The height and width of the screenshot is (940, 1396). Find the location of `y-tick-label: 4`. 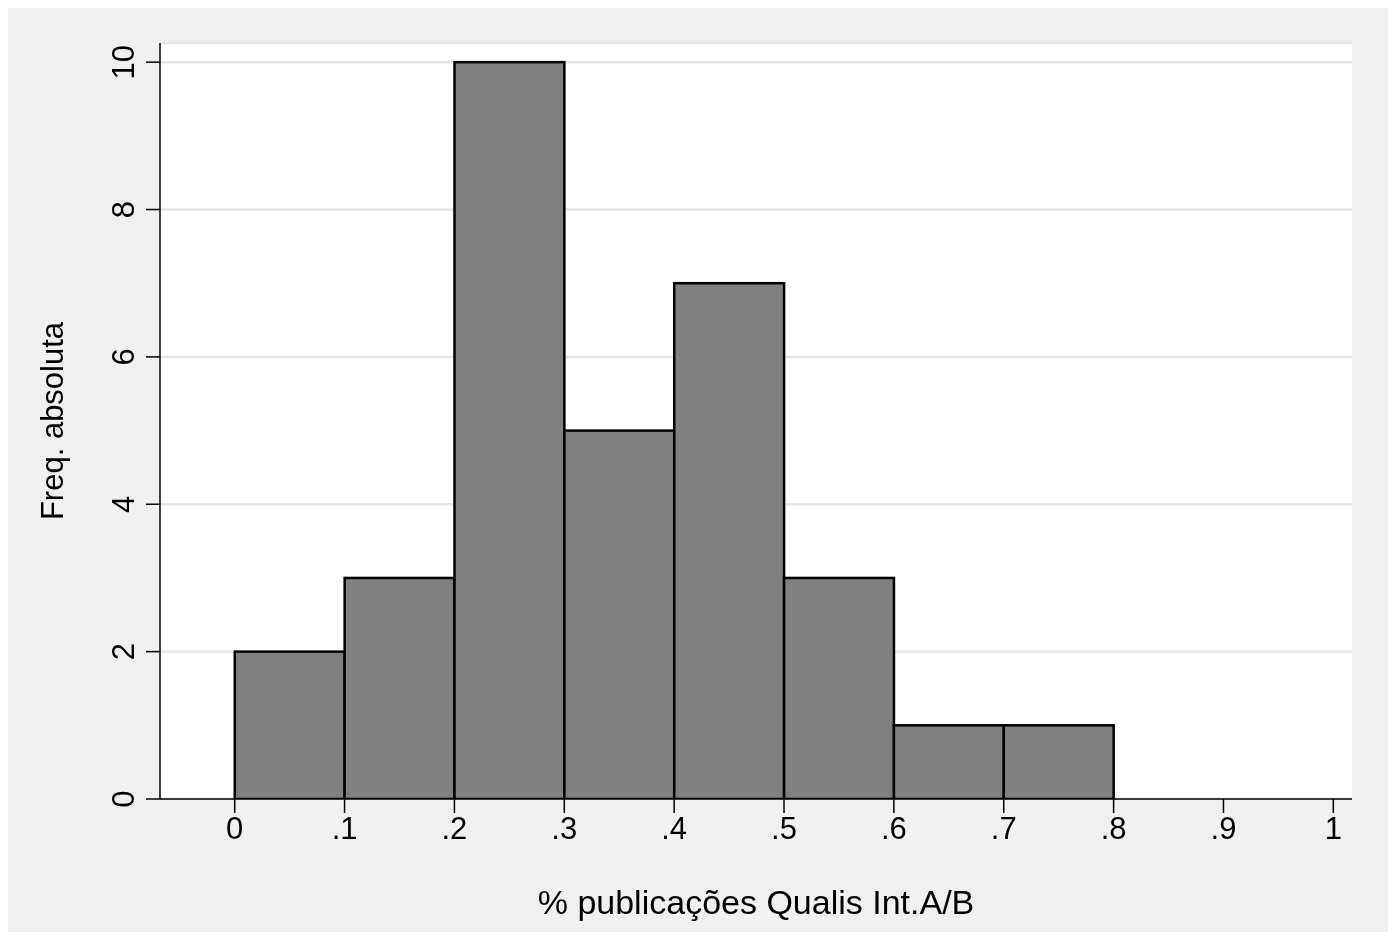

y-tick-label: 4 is located at coordinates (123, 504).